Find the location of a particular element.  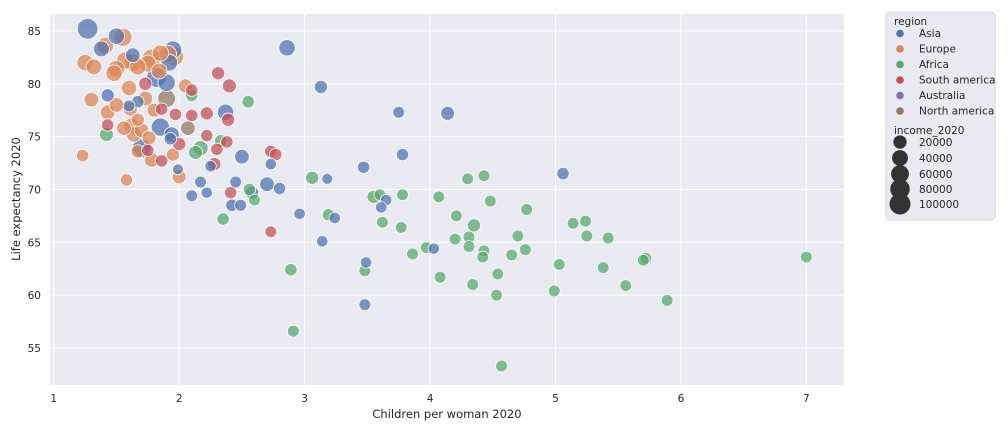

legend-size-entries: 20000 40000 60000 80000 100000 is located at coordinates (924, 175).